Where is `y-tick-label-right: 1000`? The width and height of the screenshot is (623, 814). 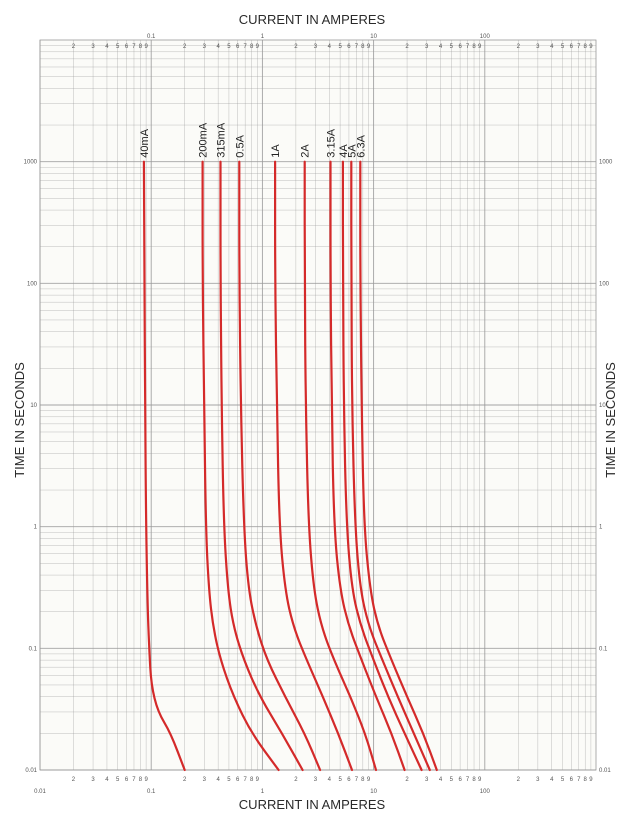
y-tick-label-right: 1000 is located at coordinates (606, 163).